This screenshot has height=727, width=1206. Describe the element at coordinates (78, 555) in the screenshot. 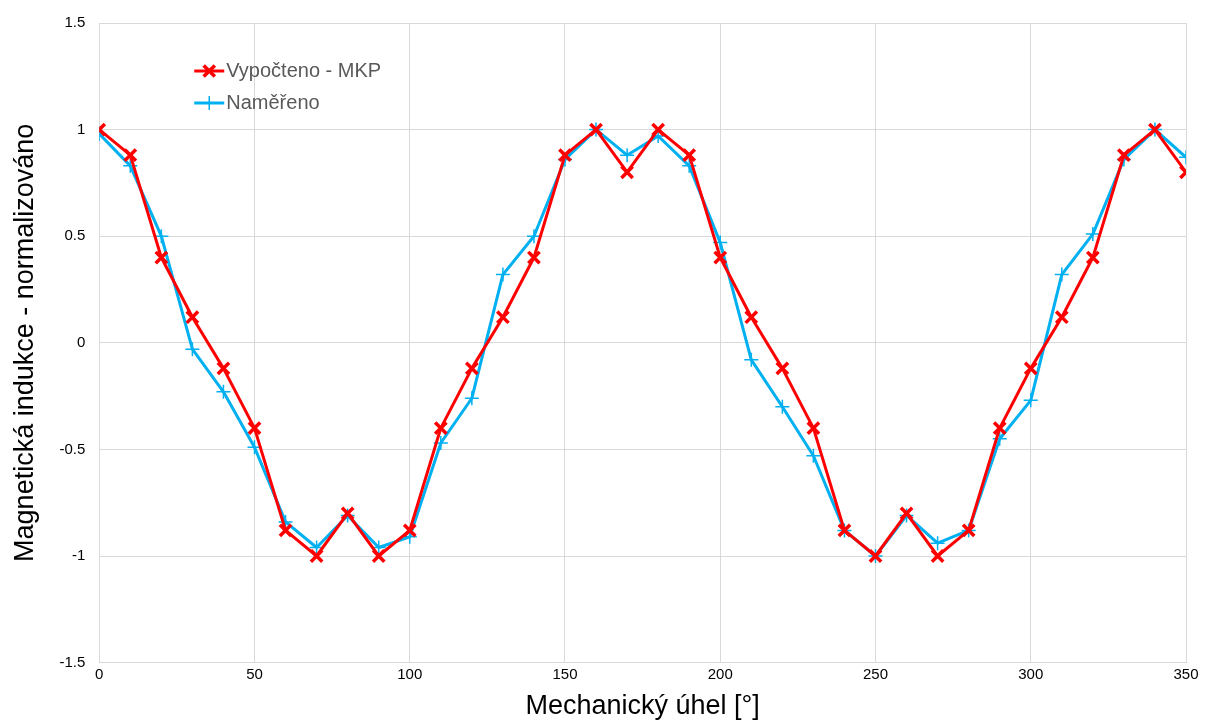

I see `y-tick-label: -1` at that location.